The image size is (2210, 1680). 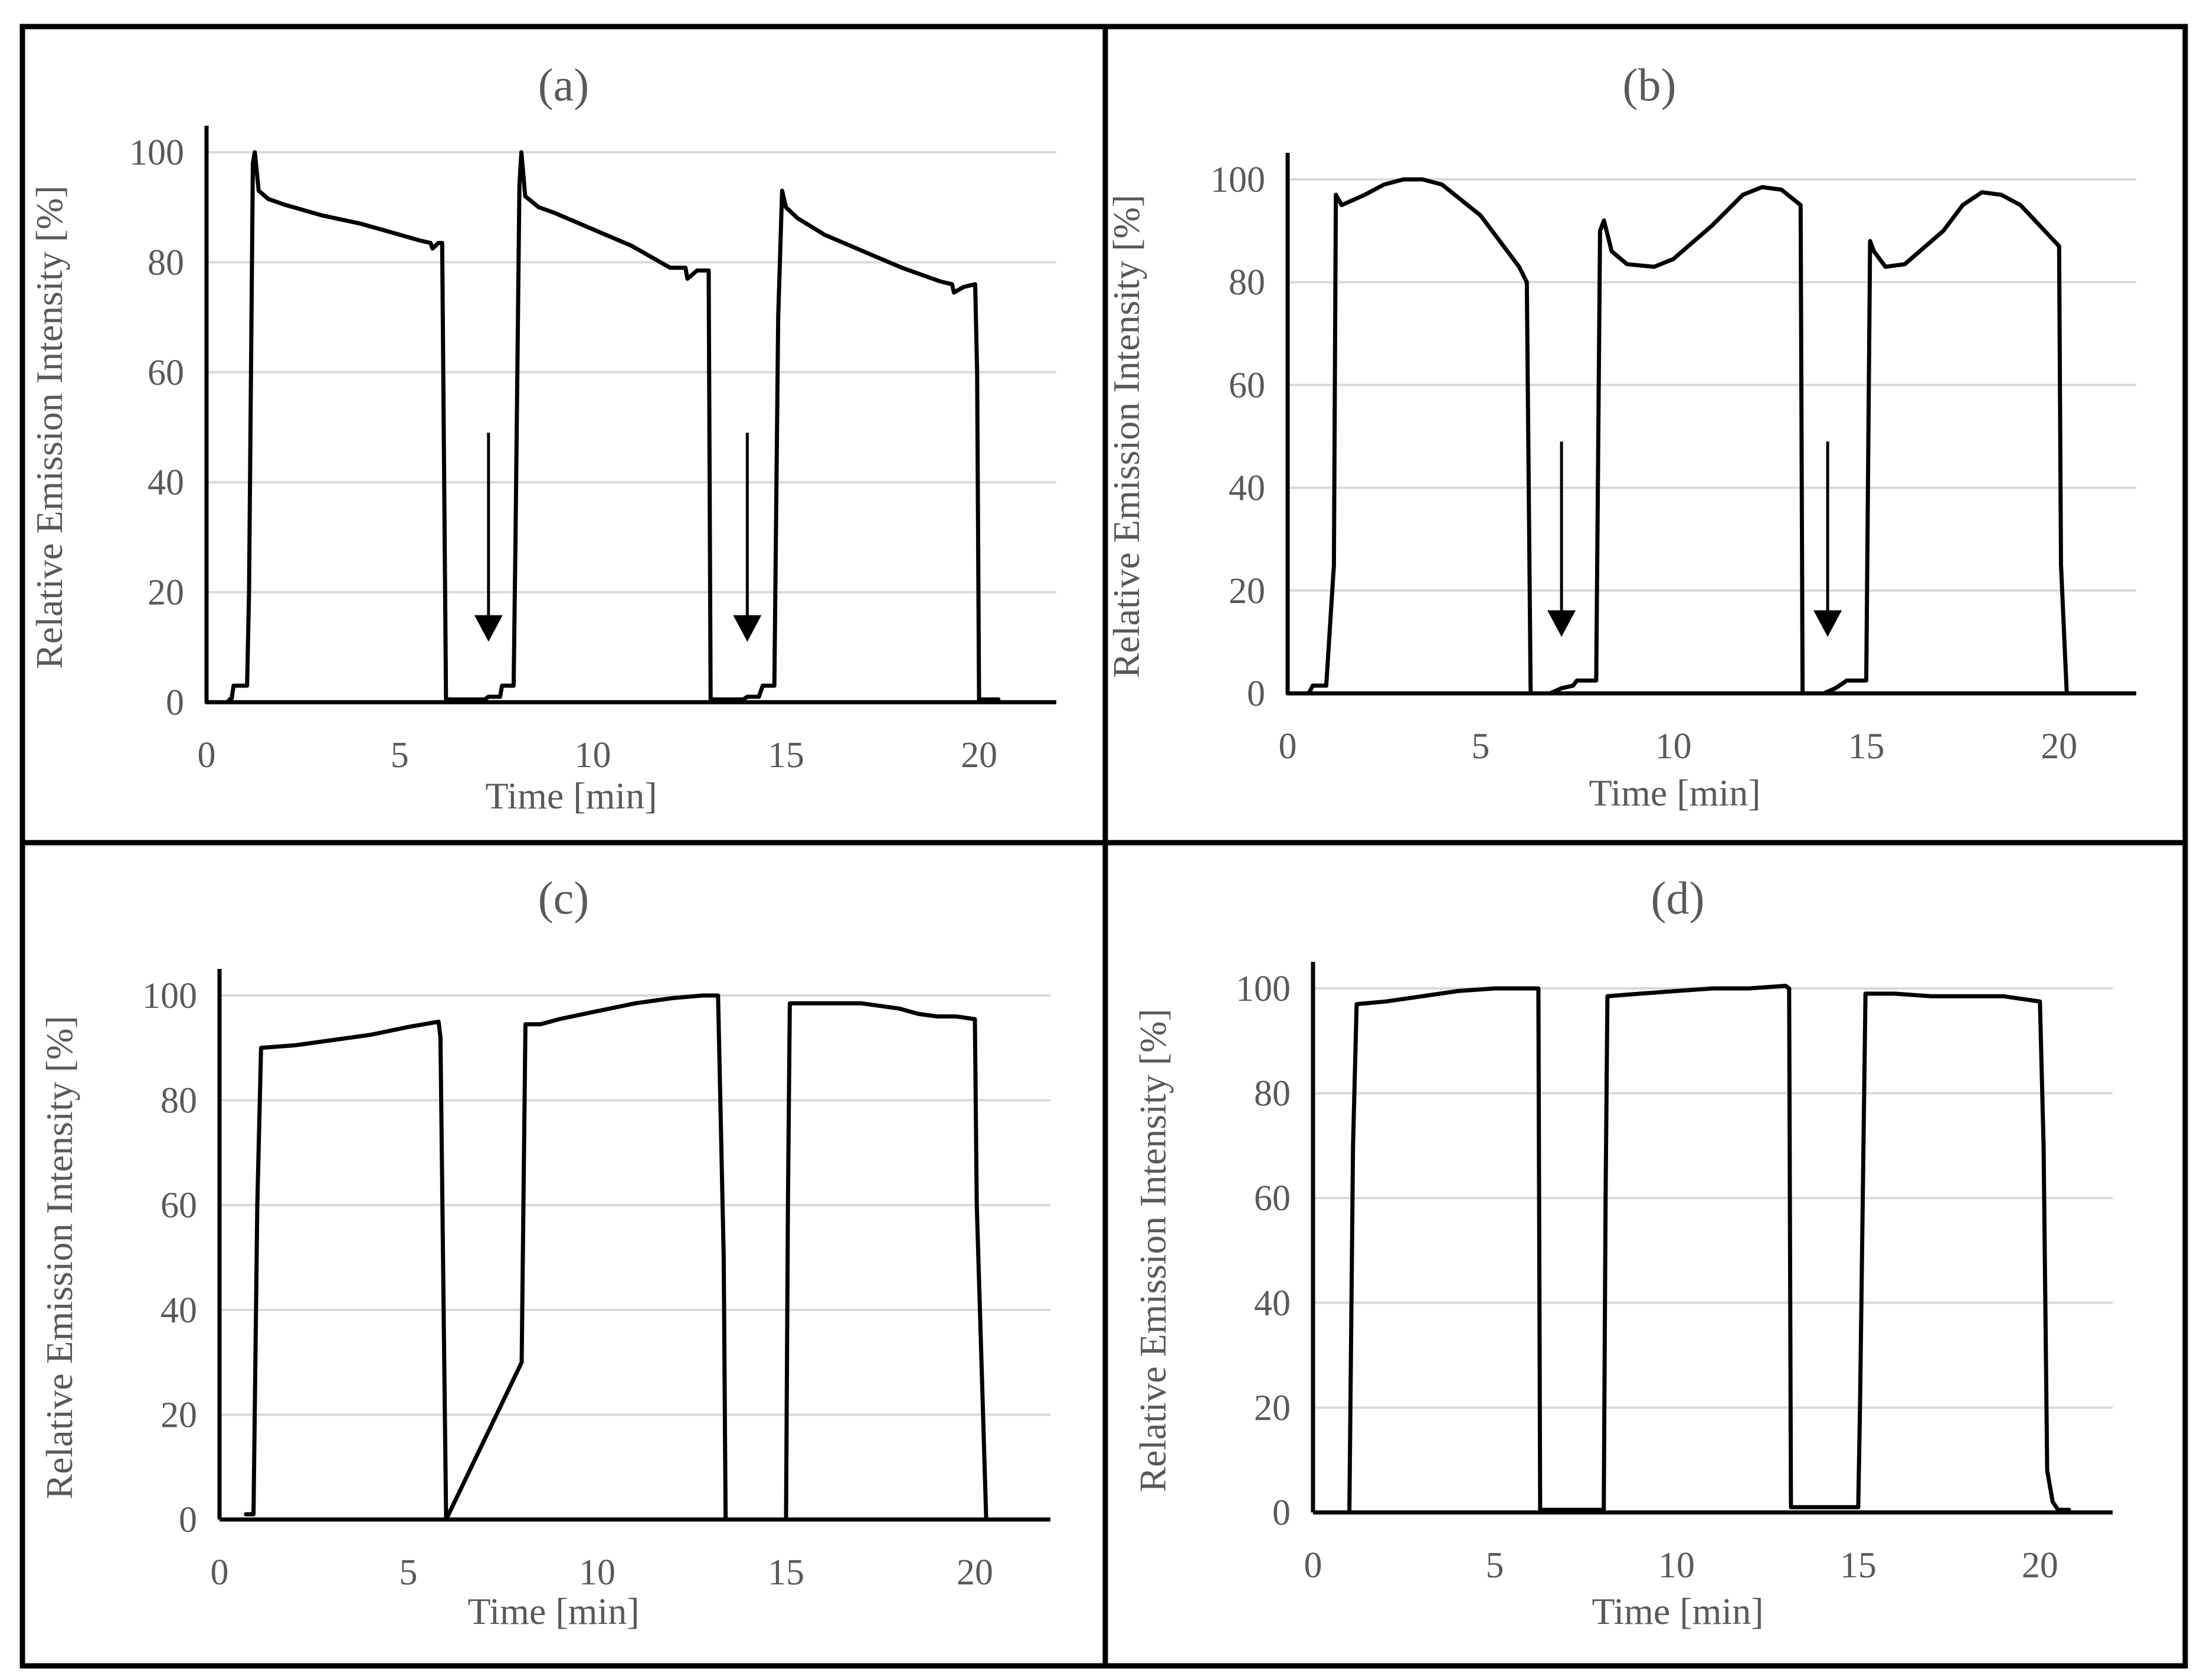 I want to click on series-line-c, so click(x=616, y=1257).